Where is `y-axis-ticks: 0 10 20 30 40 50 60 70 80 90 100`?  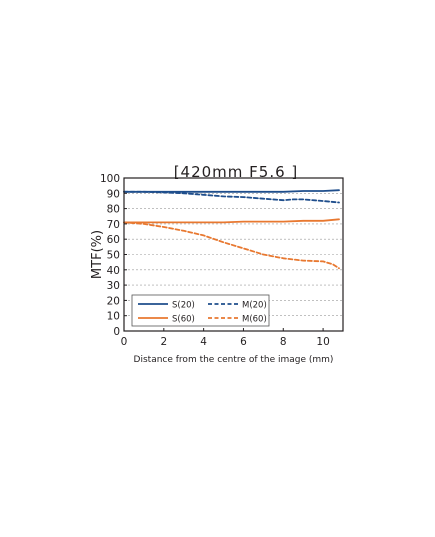 y-axis-ticks: 0 10 20 30 40 50 60 70 80 90 100 is located at coordinates (113, 255).